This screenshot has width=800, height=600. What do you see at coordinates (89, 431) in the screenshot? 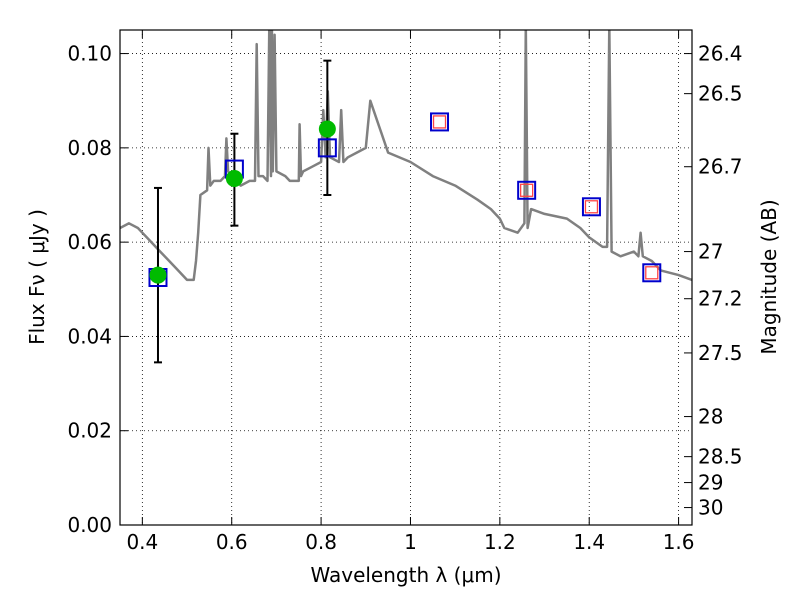
I see `y-tick-label: 0.02` at bounding box center [89, 431].